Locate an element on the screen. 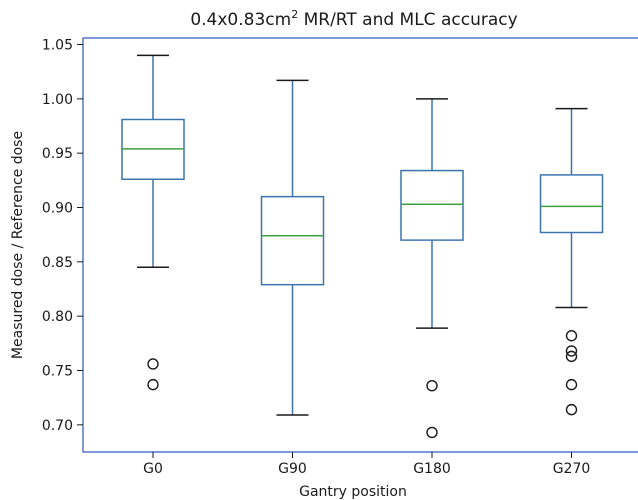 The height and width of the screenshot is (500, 638). y-tick-label: 0.70 is located at coordinates (57, 426).